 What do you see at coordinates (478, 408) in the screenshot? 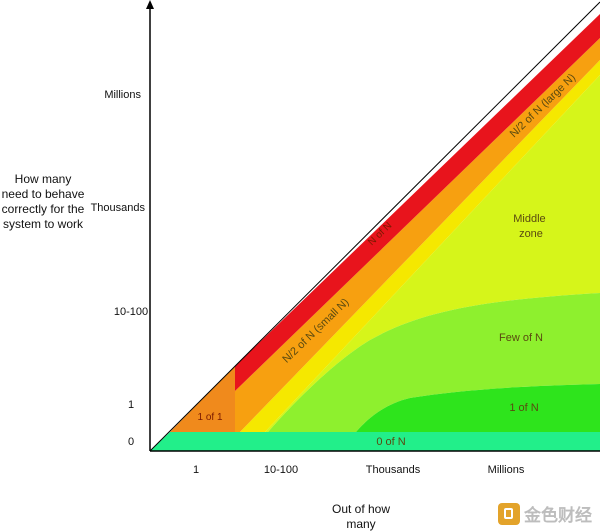
I see `zone-one-of-n` at bounding box center [478, 408].